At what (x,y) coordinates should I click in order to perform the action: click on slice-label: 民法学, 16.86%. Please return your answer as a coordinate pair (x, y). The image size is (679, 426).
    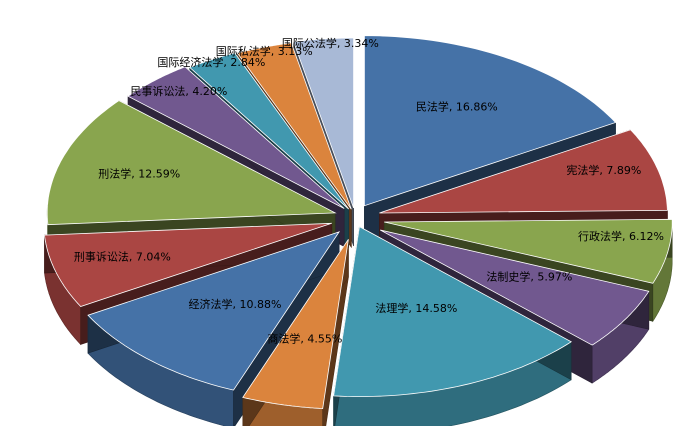
    Looking at the image, I should click on (457, 107).